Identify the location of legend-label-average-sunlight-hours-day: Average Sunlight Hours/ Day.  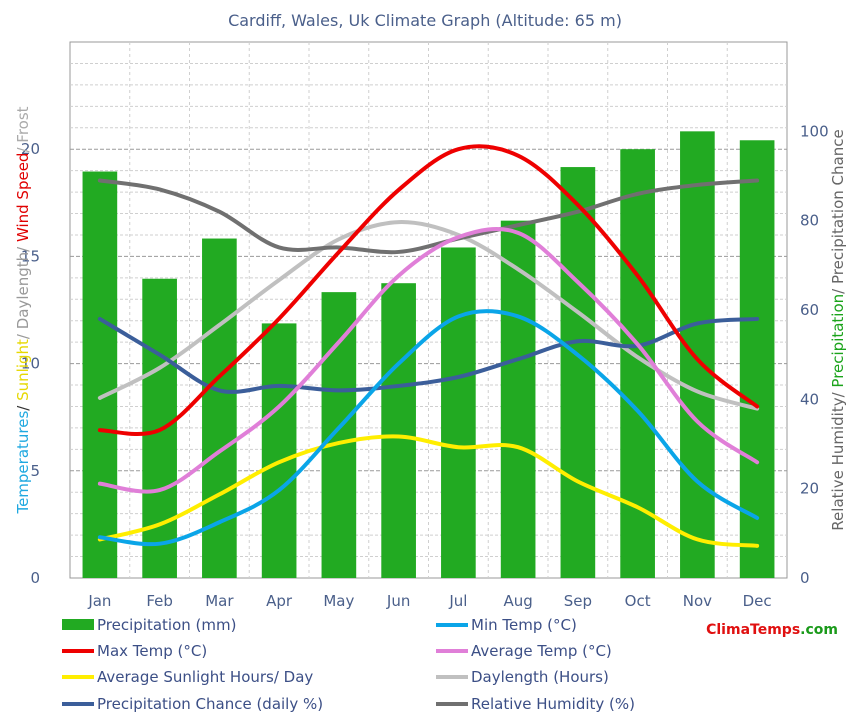
(205, 677).